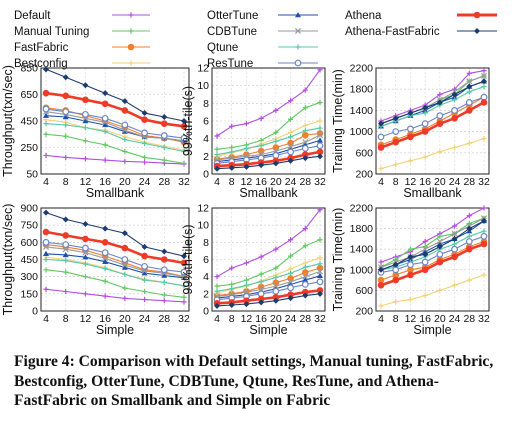  Describe the element at coordinates (338, 121) in the screenshot. I see `y-axis-label: Training Time(min)` at that location.